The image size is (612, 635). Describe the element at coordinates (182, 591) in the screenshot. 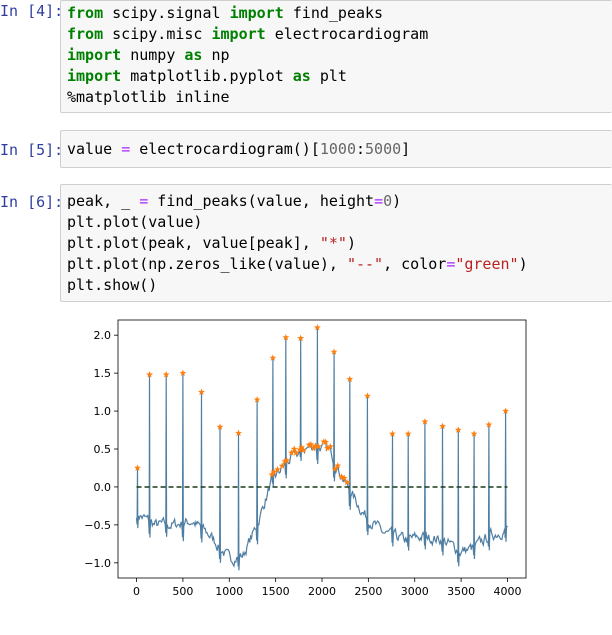

I see `x-tick-label: 500` at that location.